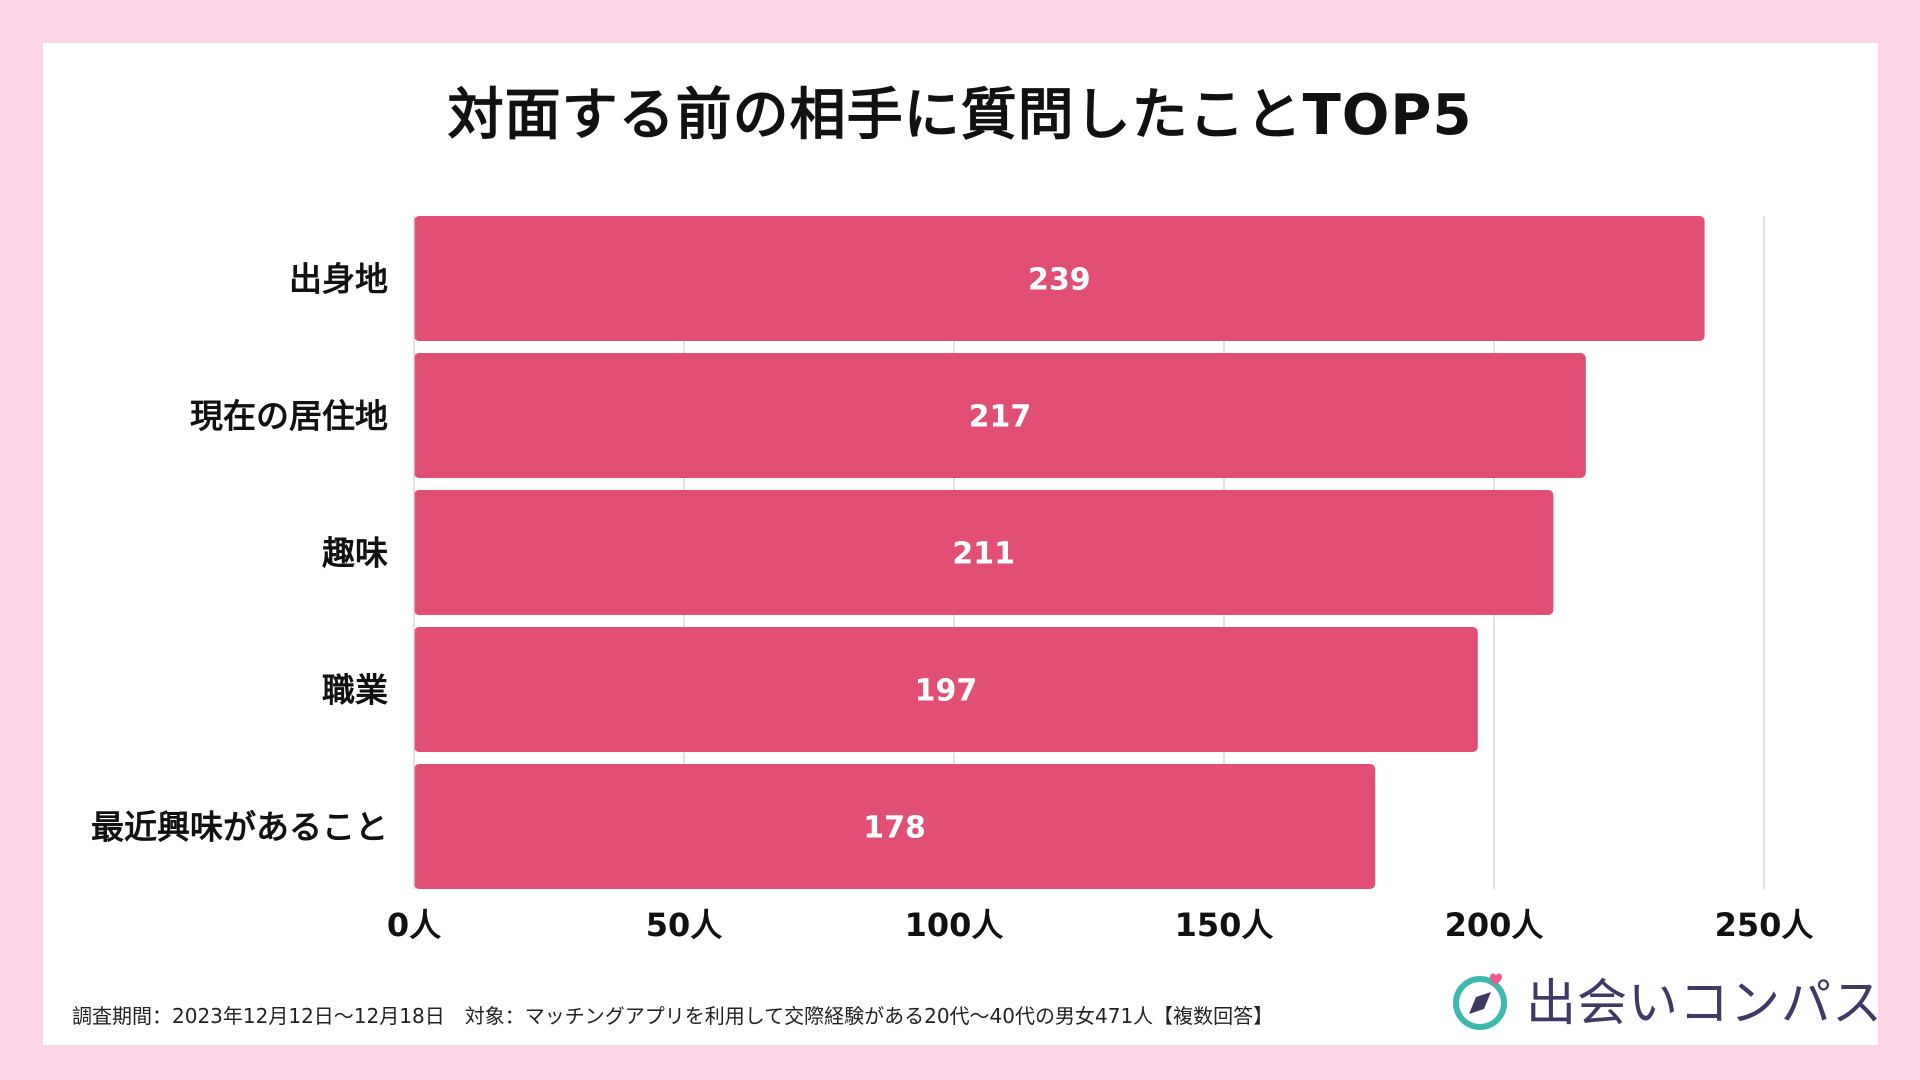 Image resolution: width=1920 pixels, height=1080 pixels. I want to click on x-tick-label: 250人, so click(1764, 925).